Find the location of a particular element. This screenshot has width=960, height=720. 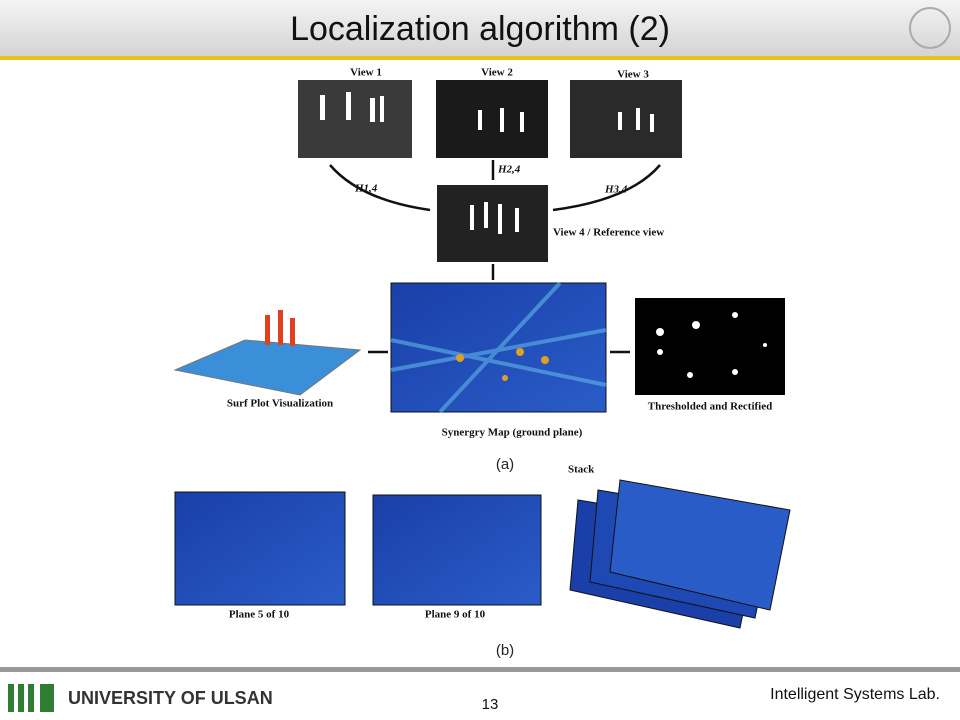

panel-label: (b) is located at coordinates (505, 650).